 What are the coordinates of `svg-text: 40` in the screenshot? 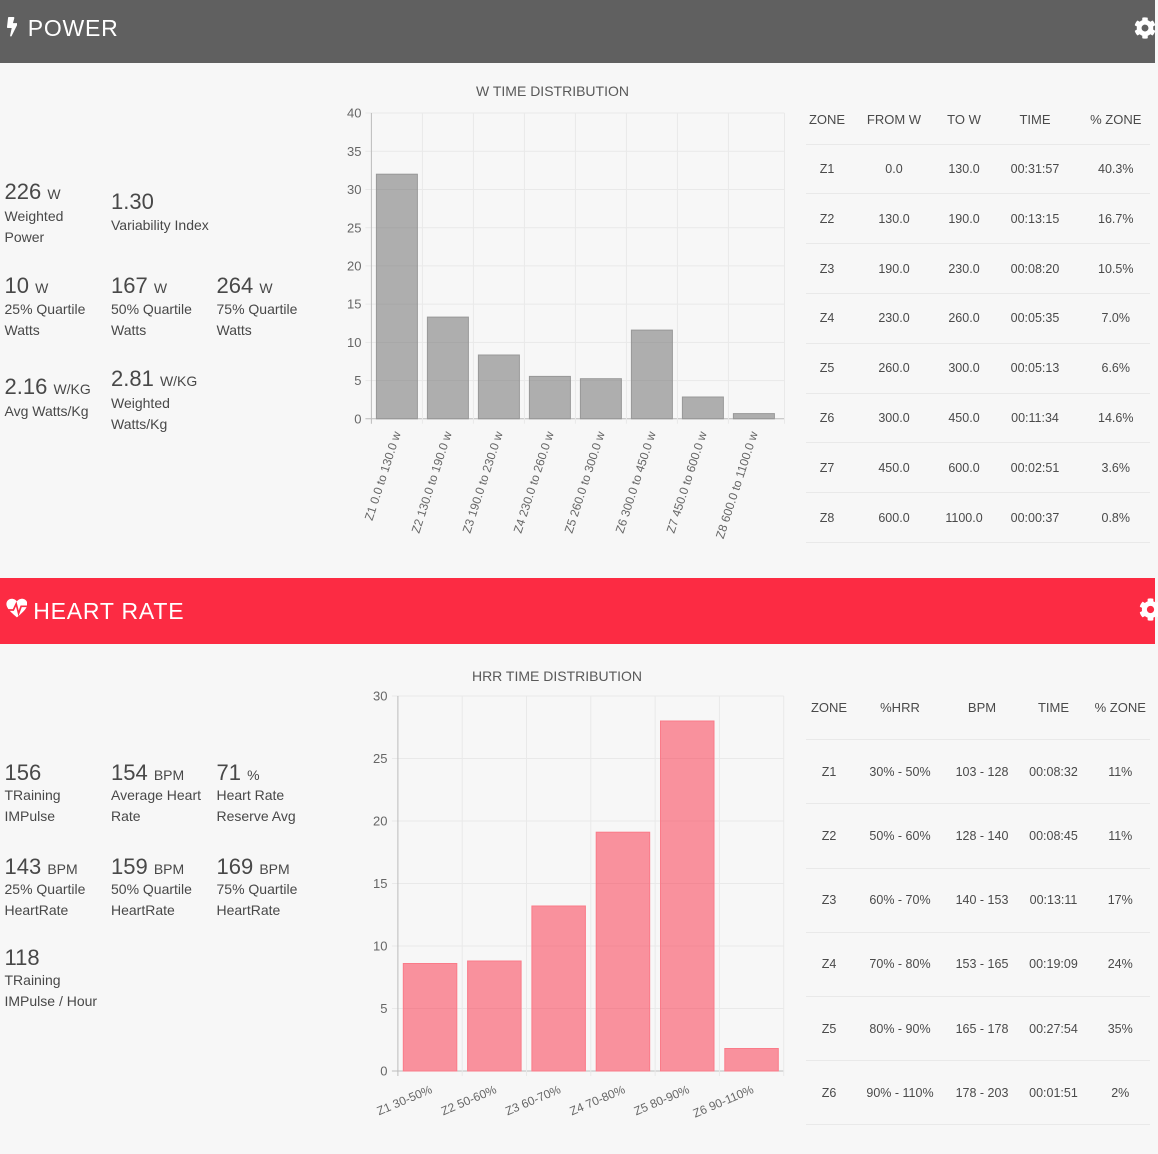 It's located at (354, 113).